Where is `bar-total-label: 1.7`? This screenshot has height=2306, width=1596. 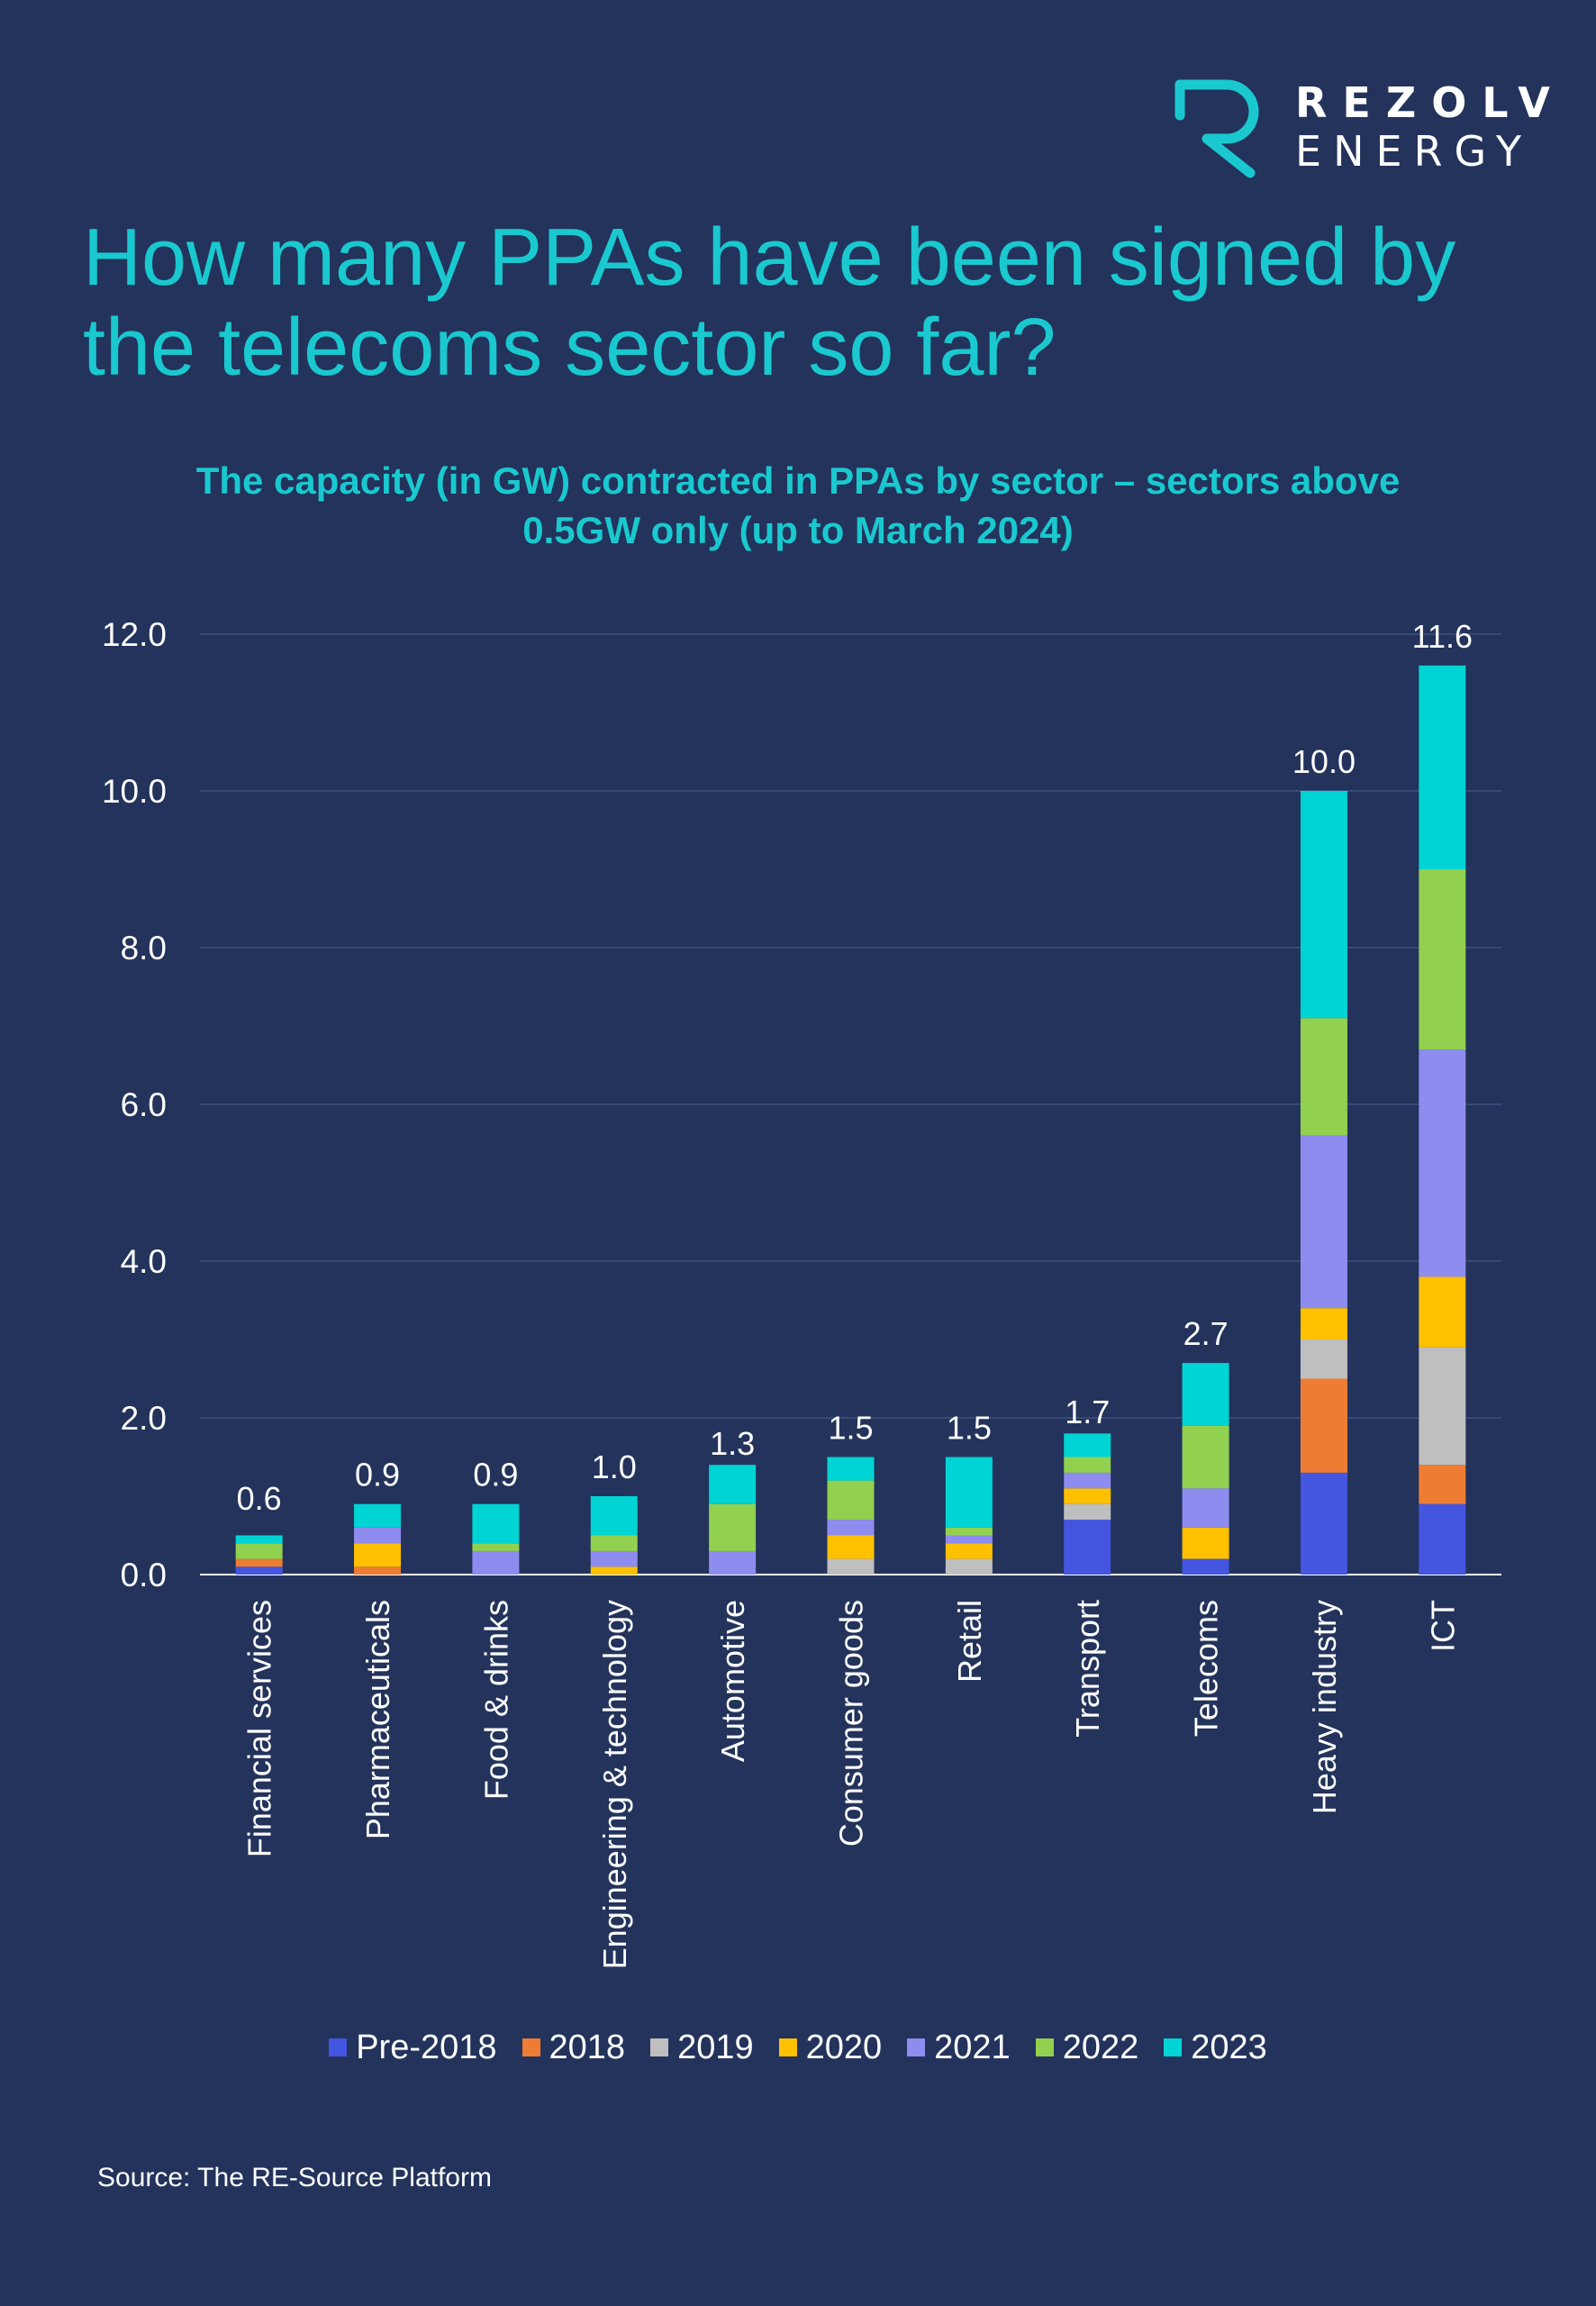
bar-total-label: 1.7 is located at coordinates (1087, 1412).